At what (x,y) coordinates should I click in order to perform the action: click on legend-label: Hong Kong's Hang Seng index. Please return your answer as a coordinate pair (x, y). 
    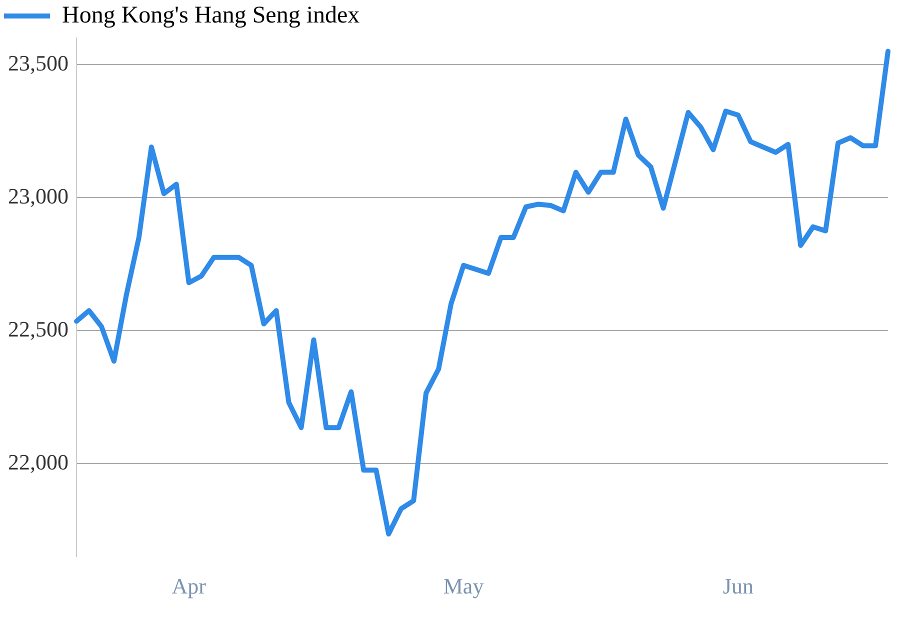
    Looking at the image, I should click on (211, 15).